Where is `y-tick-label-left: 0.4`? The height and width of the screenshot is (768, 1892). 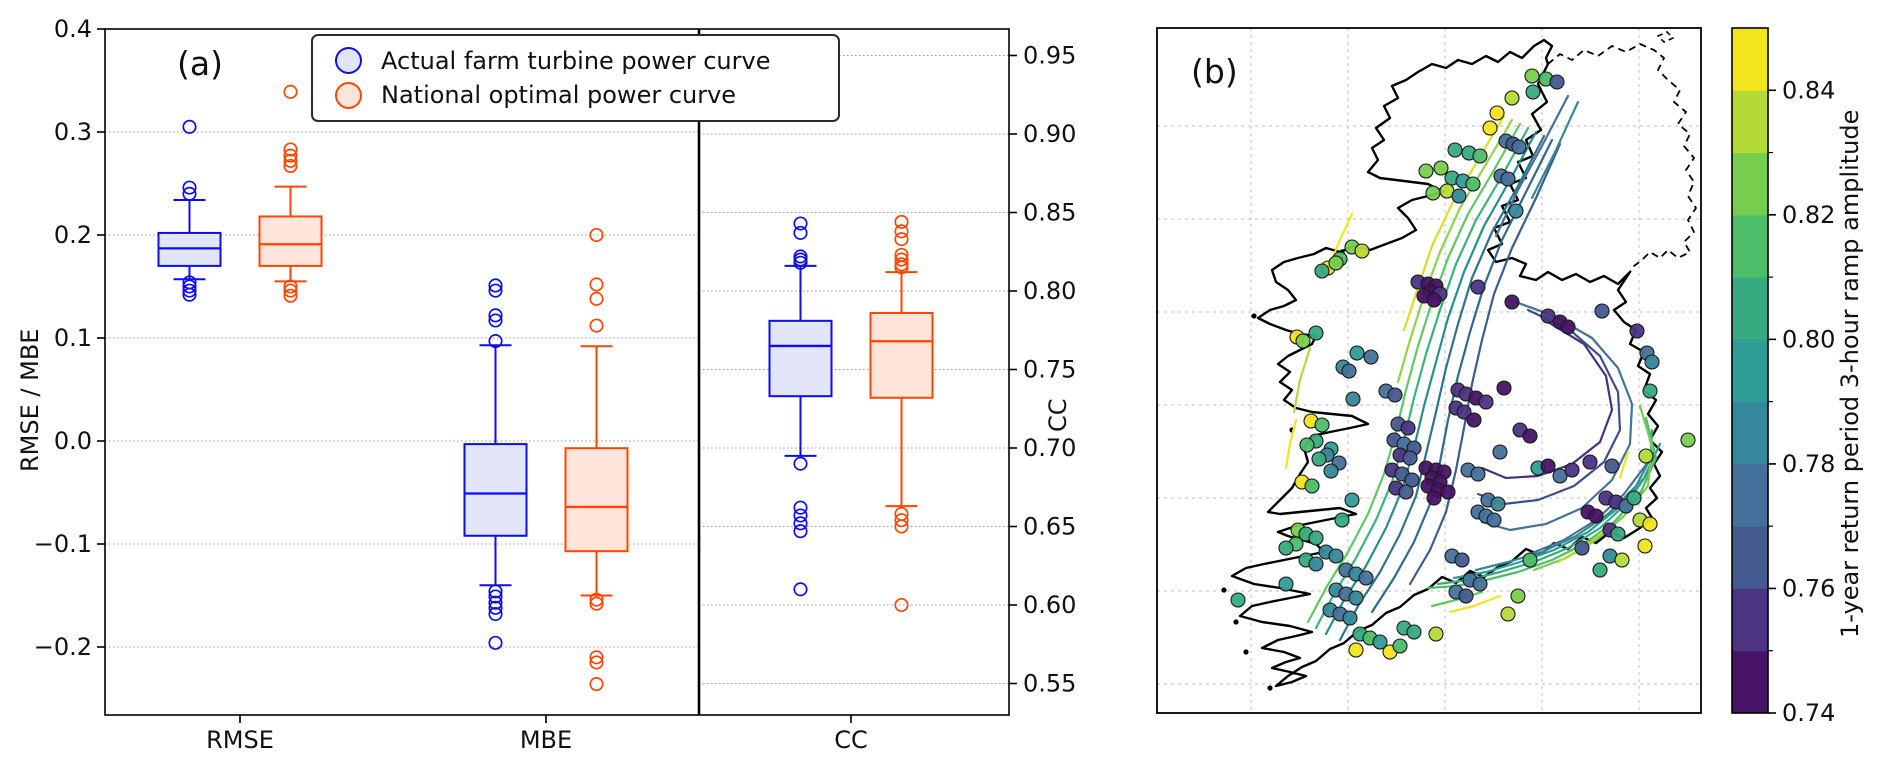 y-tick-label-left: 0.4 is located at coordinates (73, 29).